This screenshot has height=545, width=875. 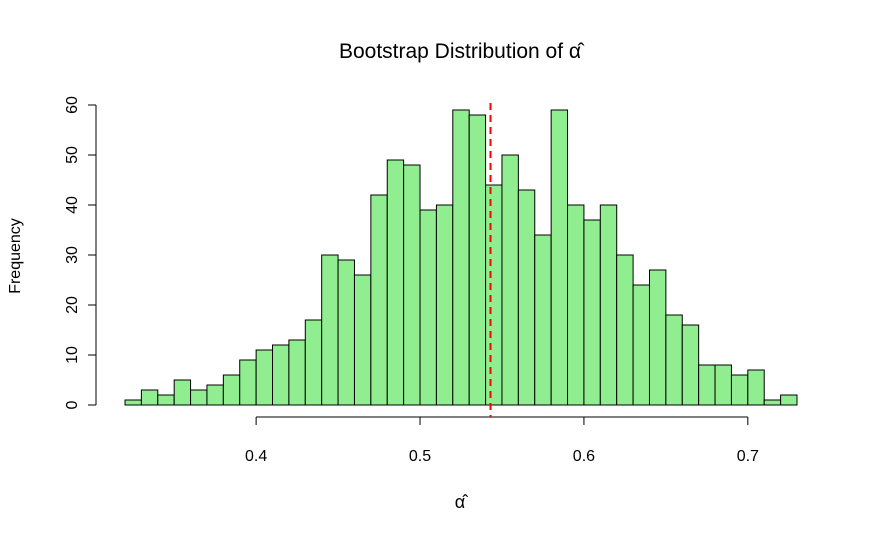 I want to click on chart-title-group: Bootstrap Distribution of α̂, so click(x=462, y=51).